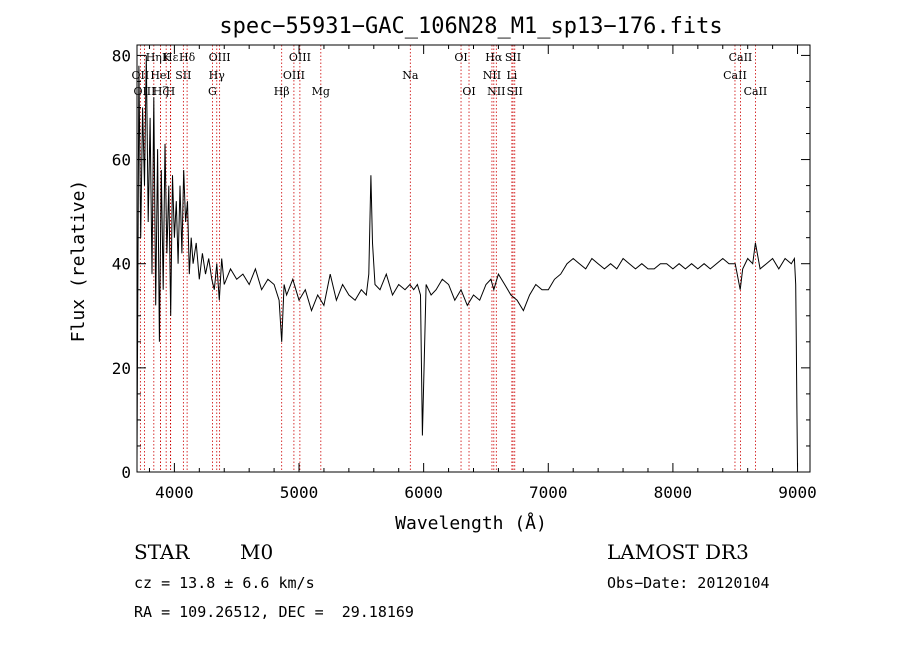 This screenshot has height=649, width=900. I want to click on x-tick-label: 4000, so click(174, 492).